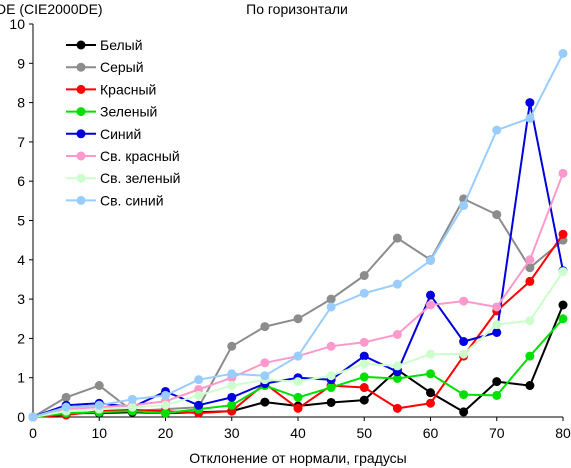 This screenshot has width=571, height=468. I want to click on legend-label: Серый, so click(122, 67).